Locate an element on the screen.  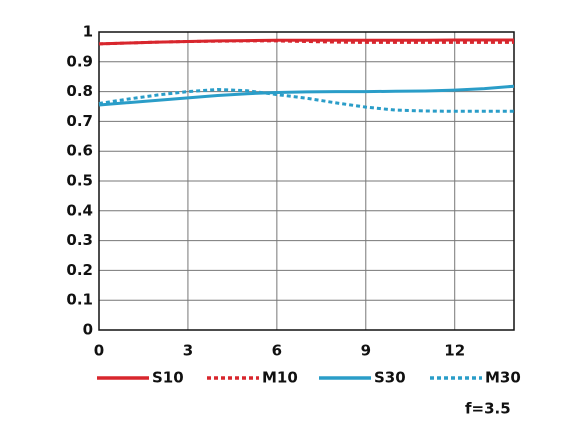
legend-label: S30 is located at coordinates (390, 378).